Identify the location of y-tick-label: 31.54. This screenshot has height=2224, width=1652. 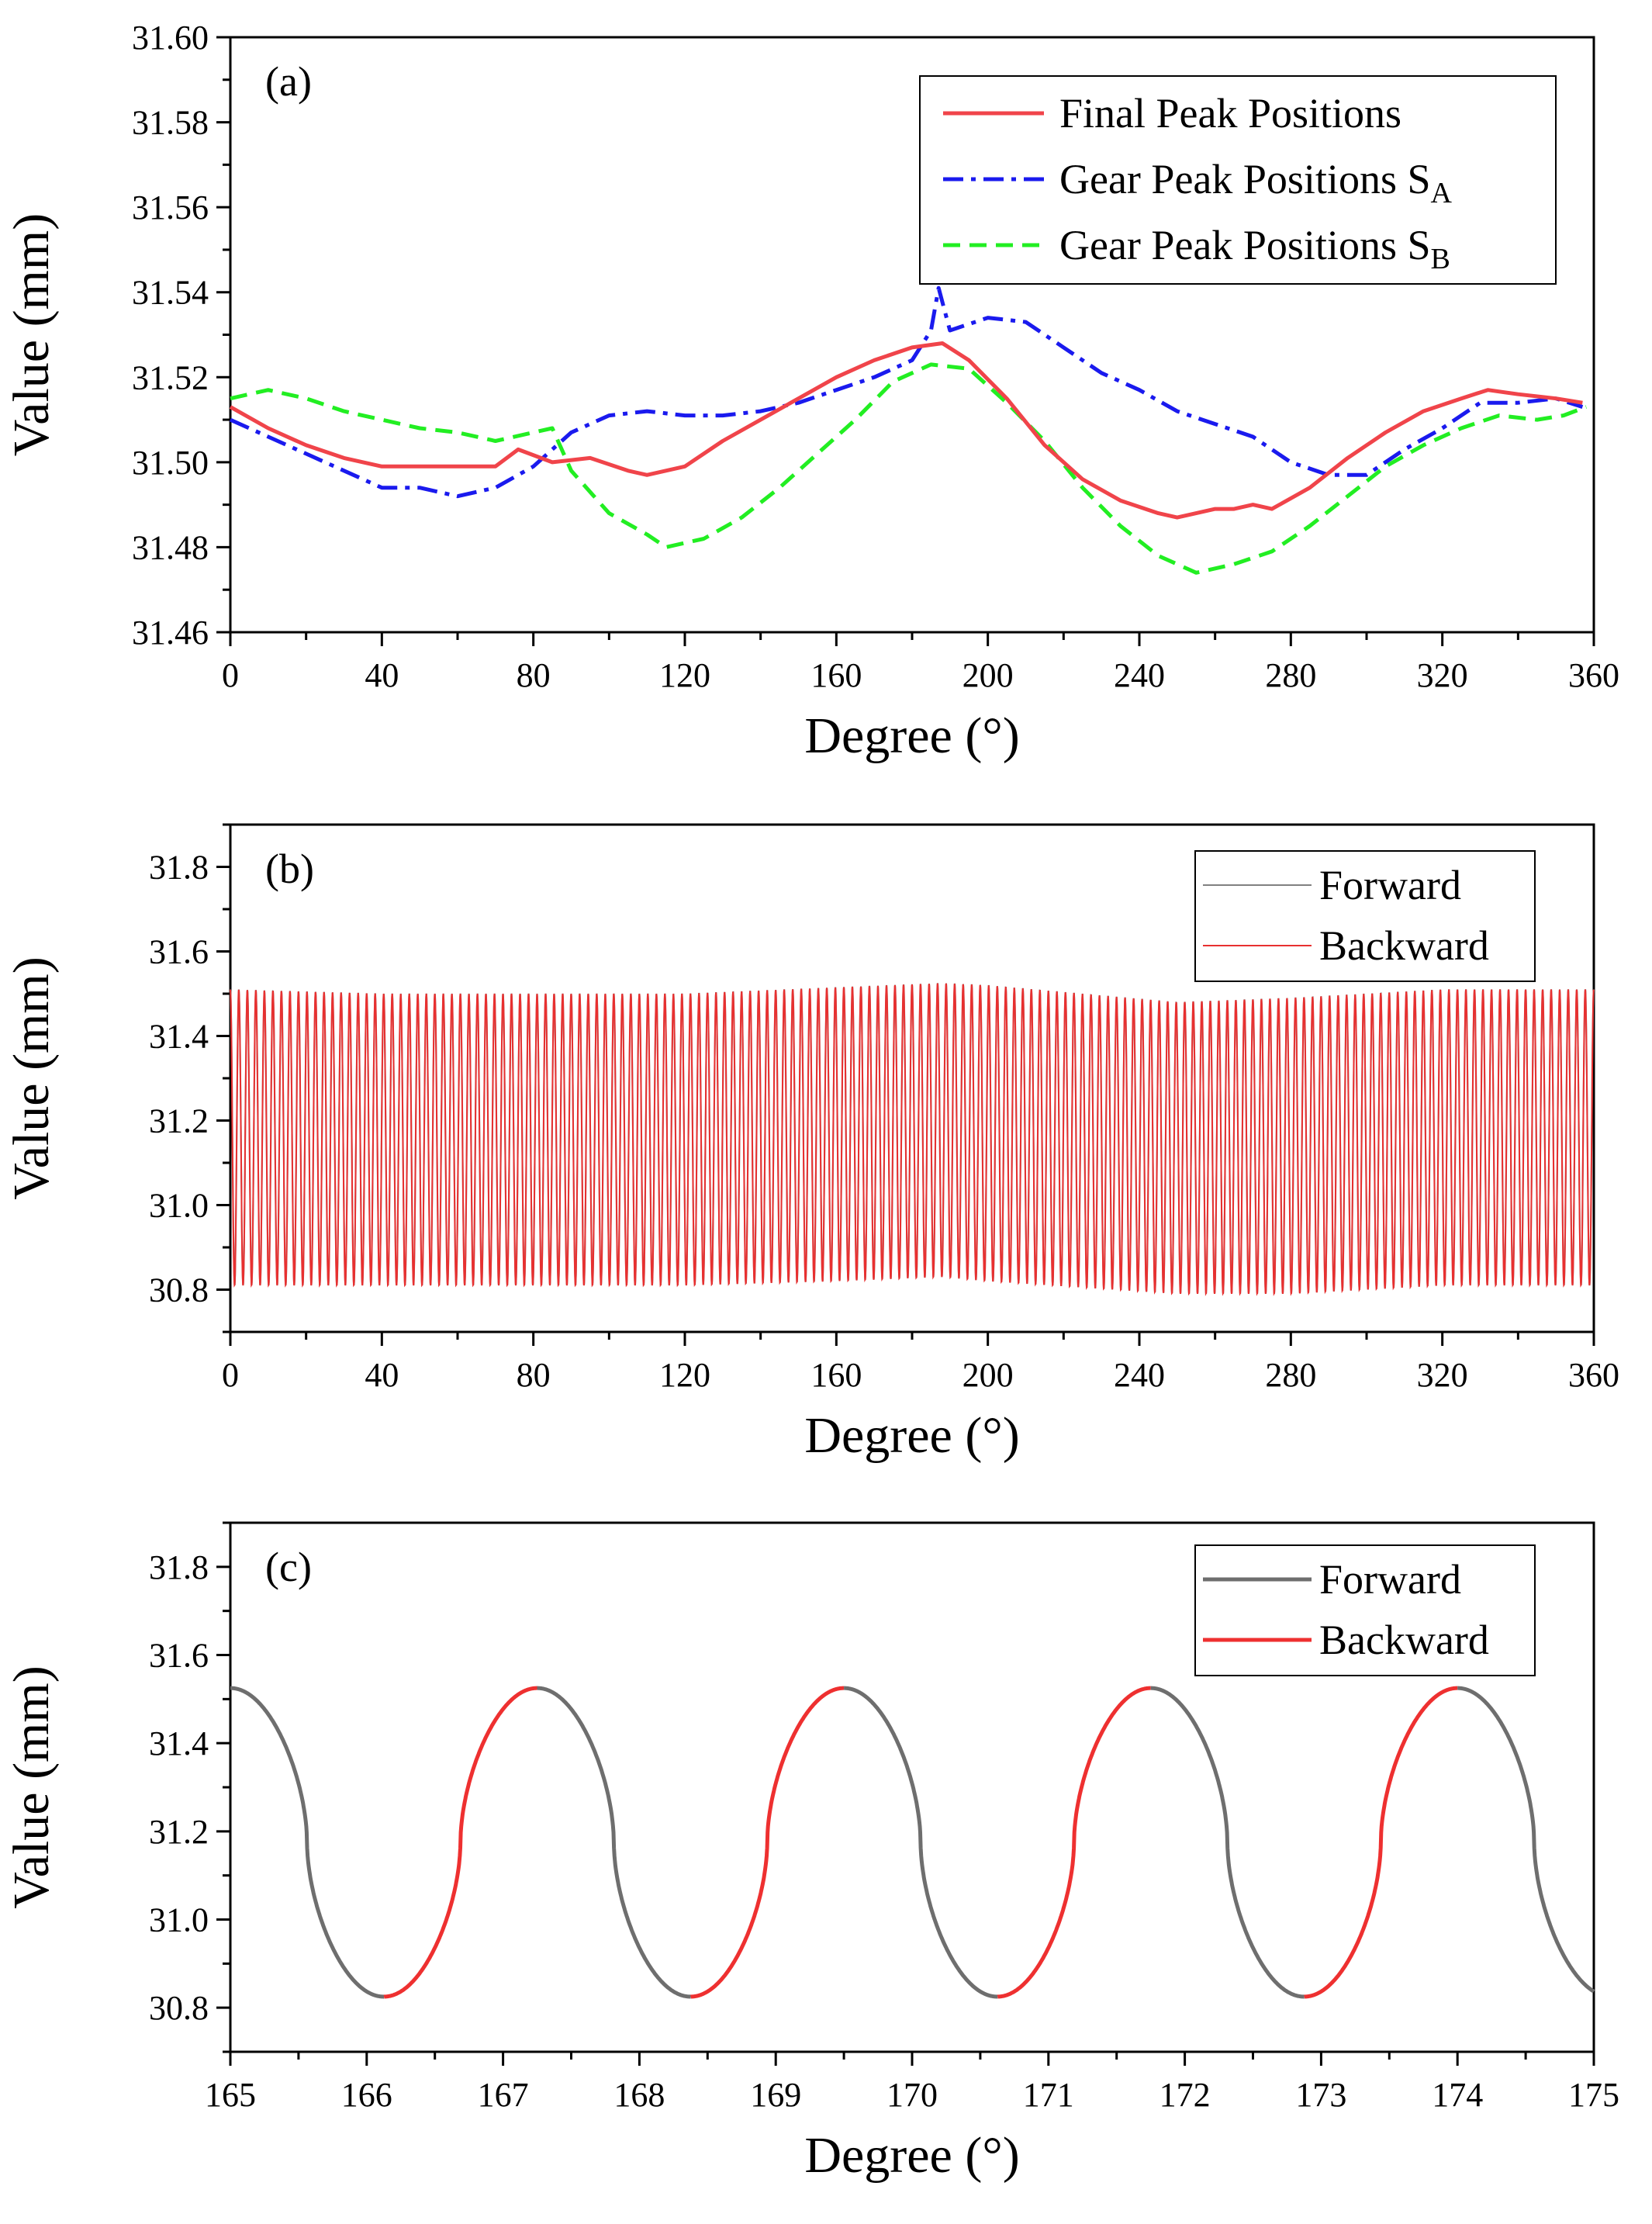
(170, 293).